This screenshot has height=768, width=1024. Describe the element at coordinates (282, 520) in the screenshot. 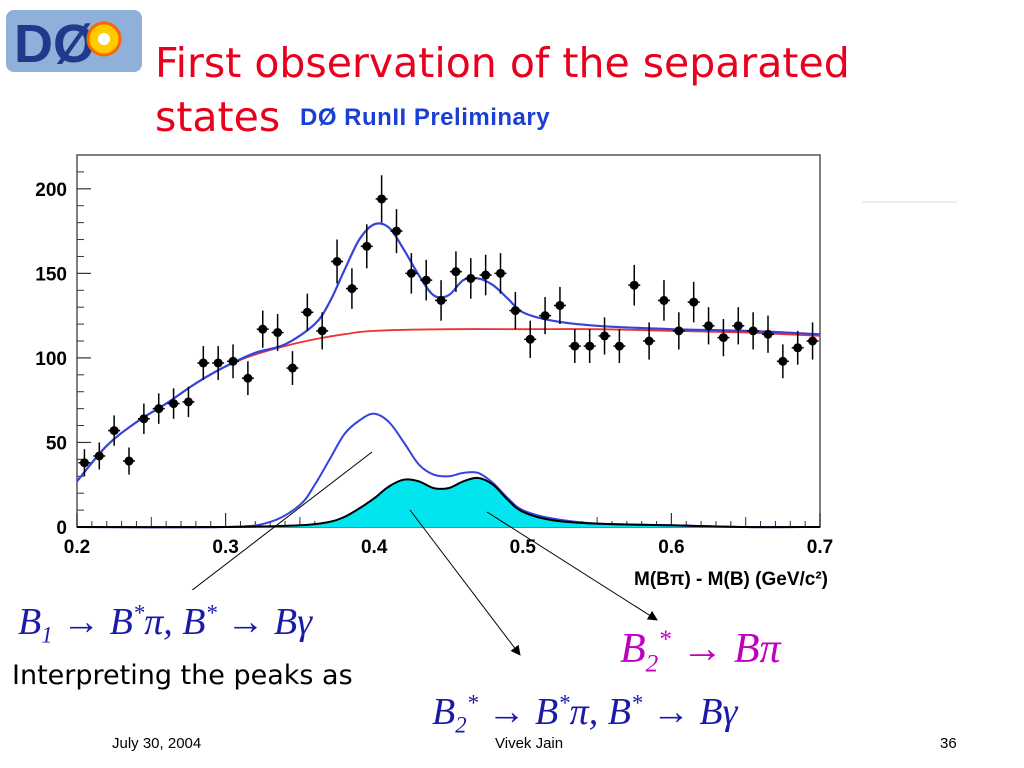

I see `arrow-to-b1-formula` at that location.